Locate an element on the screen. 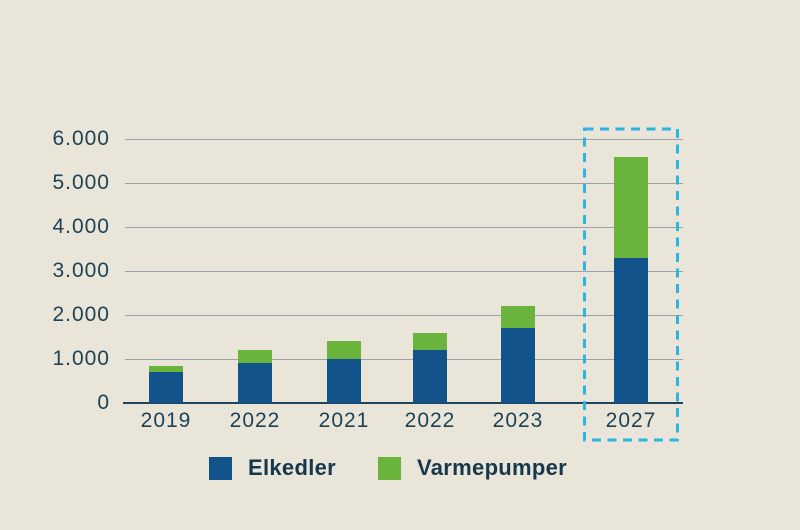  bar-segment-elkedler-2019 is located at coordinates (166, 387).